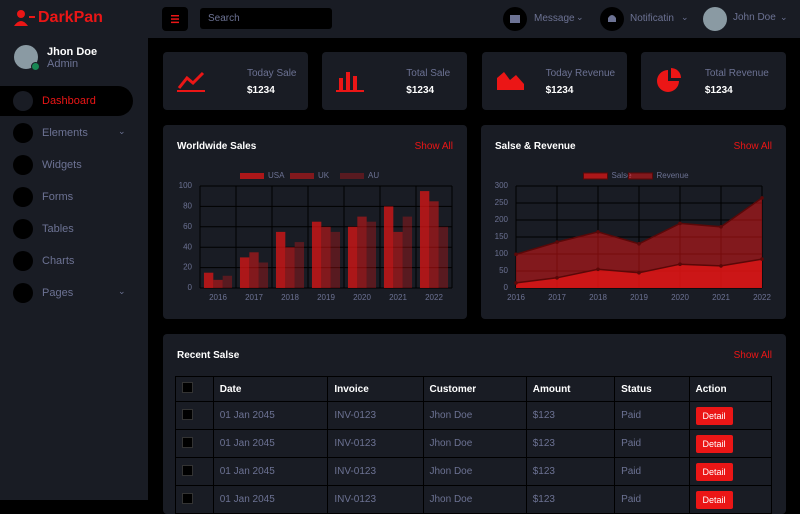  I want to click on x-tick-label: 2019, so click(639, 297).